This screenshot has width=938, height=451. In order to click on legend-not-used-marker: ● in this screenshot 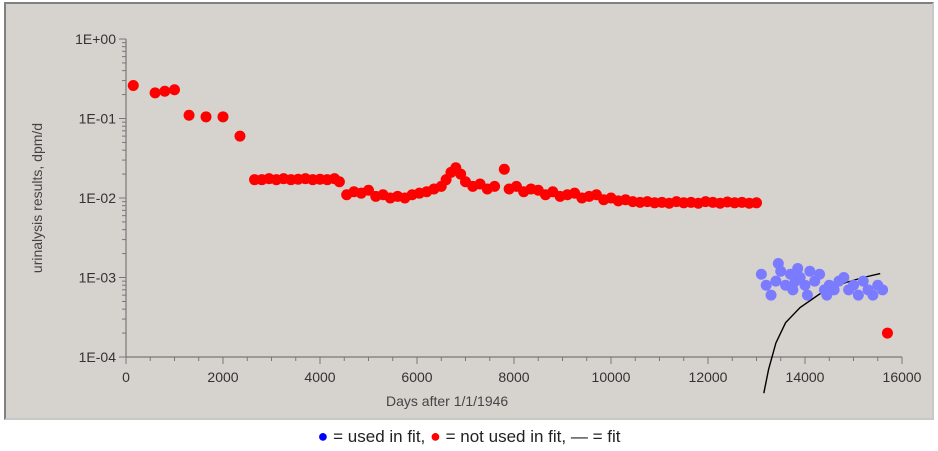, I will do `click(435, 436)`.